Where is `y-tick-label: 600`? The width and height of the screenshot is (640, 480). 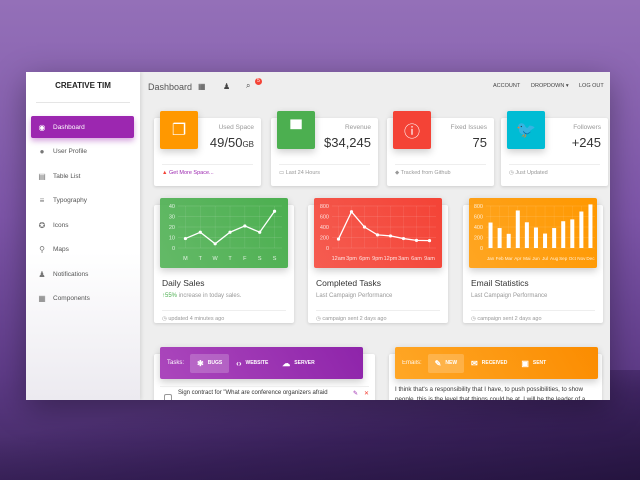 y-tick-label: 600 is located at coordinates (324, 218).